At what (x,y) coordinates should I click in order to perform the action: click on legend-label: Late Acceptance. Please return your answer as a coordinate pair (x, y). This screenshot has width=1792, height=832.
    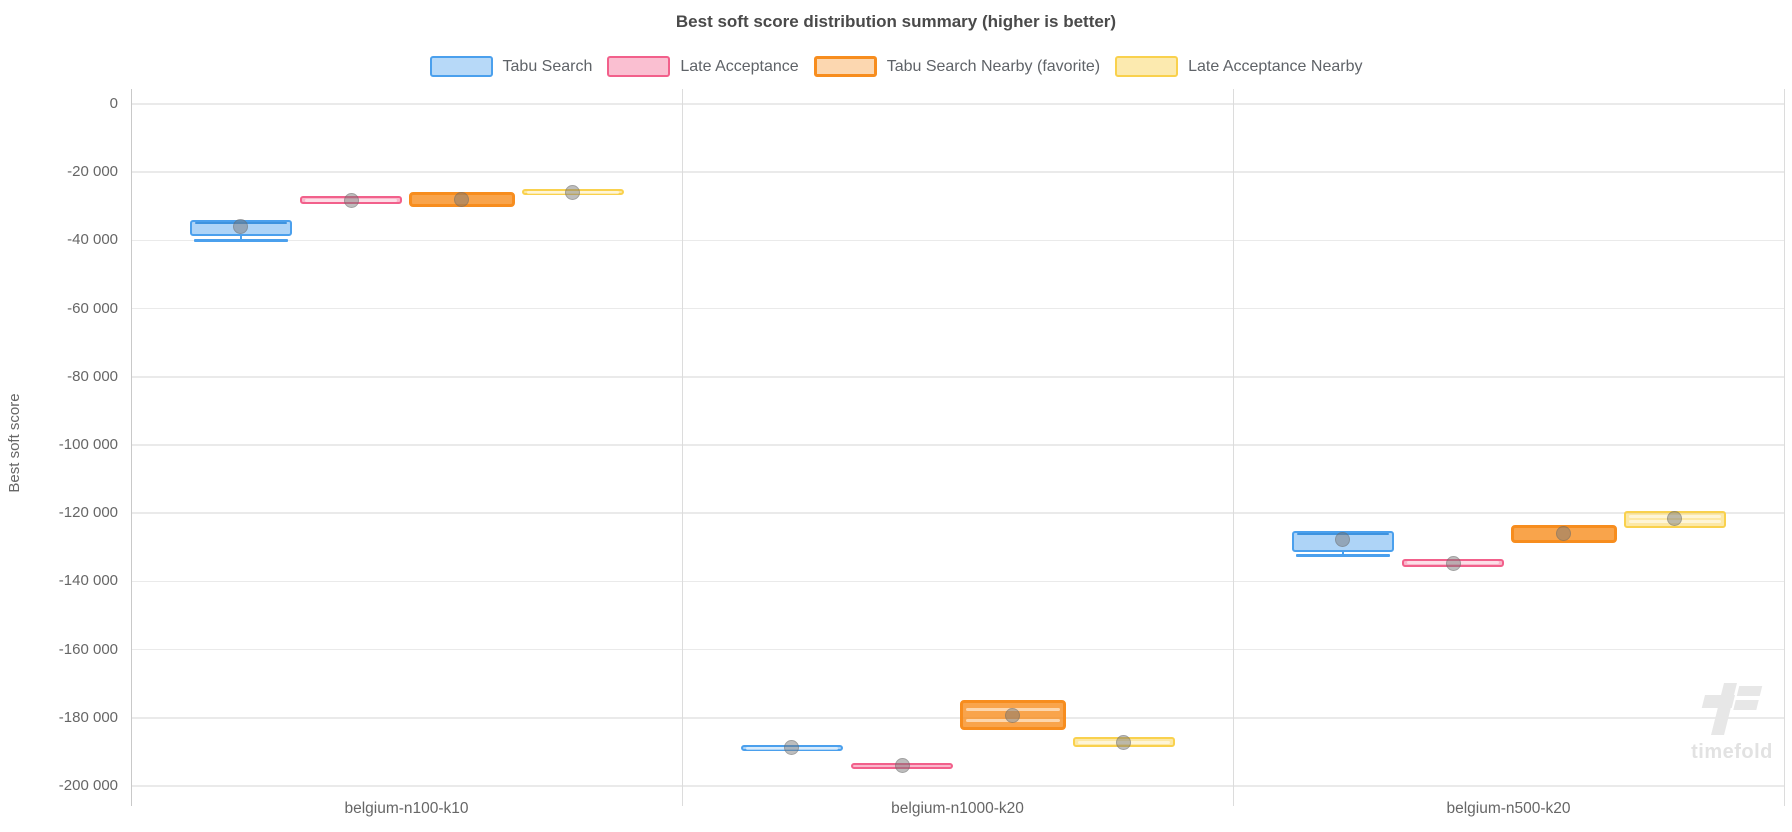
    Looking at the image, I should click on (739, 66).